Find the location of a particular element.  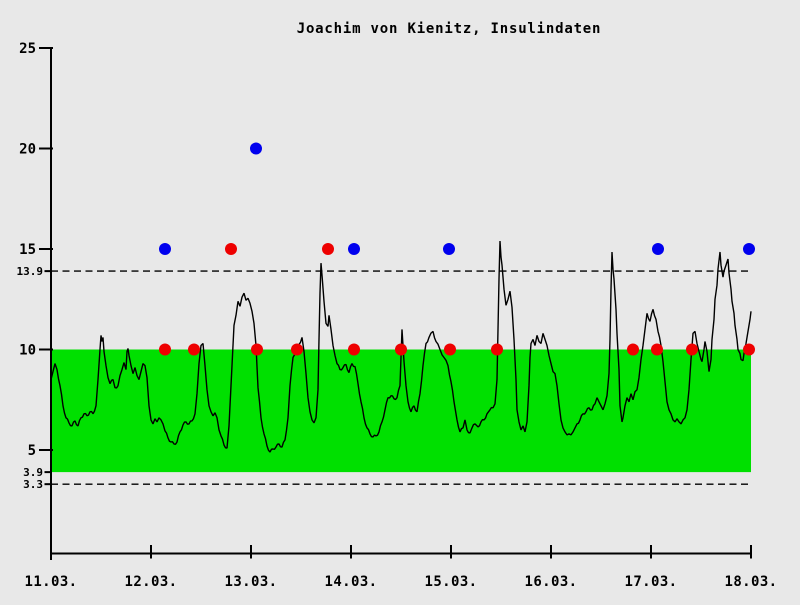

x-tick-label: 12.03. is located at coordinates (151, 582).